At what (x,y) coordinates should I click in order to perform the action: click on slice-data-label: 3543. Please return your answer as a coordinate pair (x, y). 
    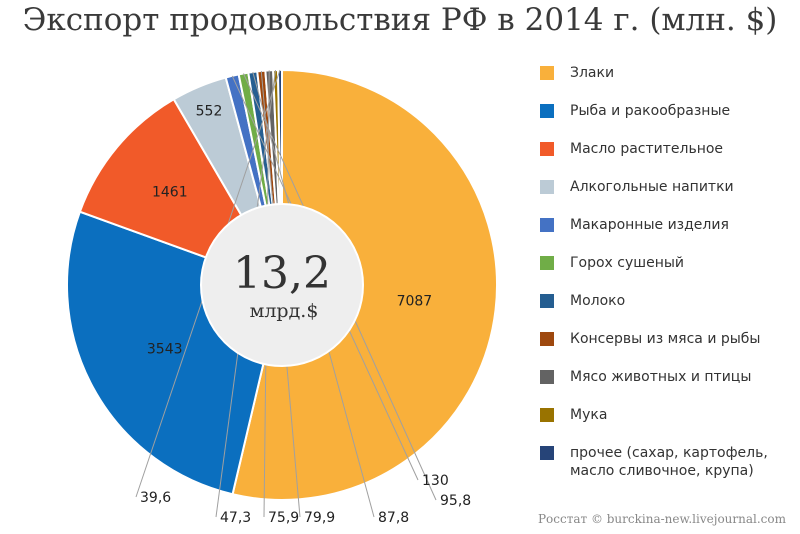
    Looking at the image, I should click on (165, 349).